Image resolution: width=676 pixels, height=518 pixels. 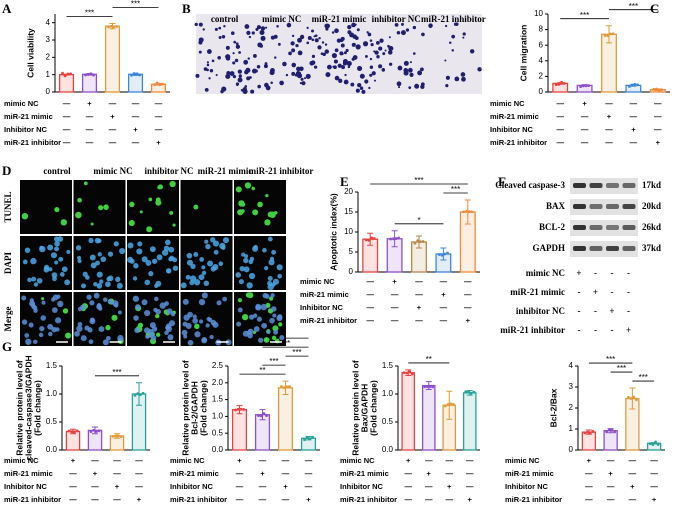 I want to click on column-label: inhibitor NC, so click(x=168, y=171).